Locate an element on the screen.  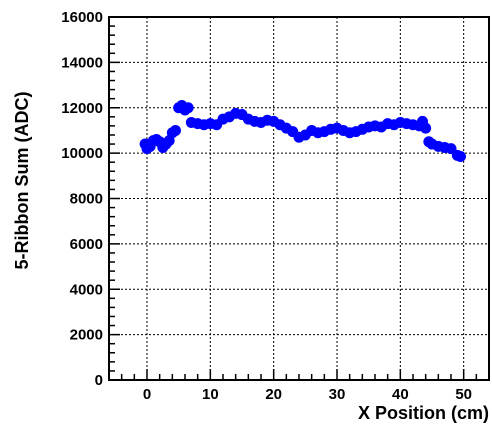
y-tick-label: 8000 is located at coordinates (86, 199).